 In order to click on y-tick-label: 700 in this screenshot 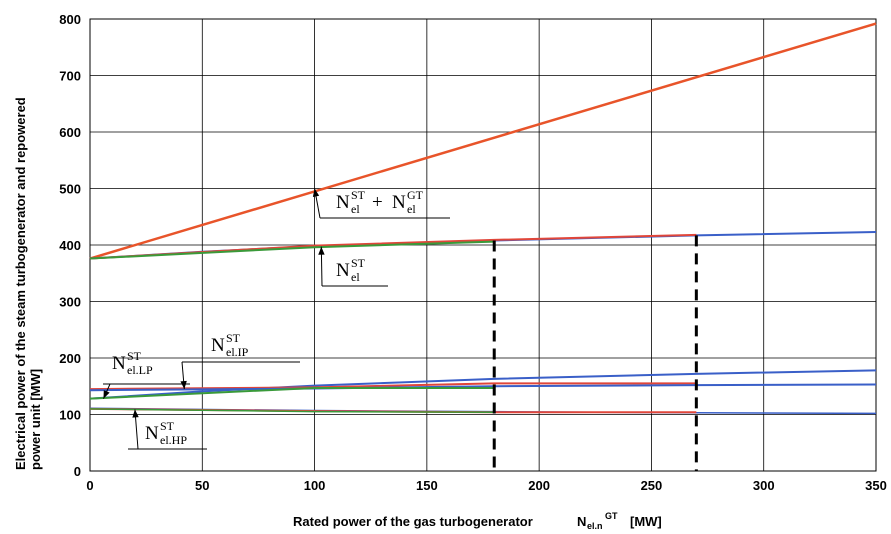, I will do `click(70, 76)`.